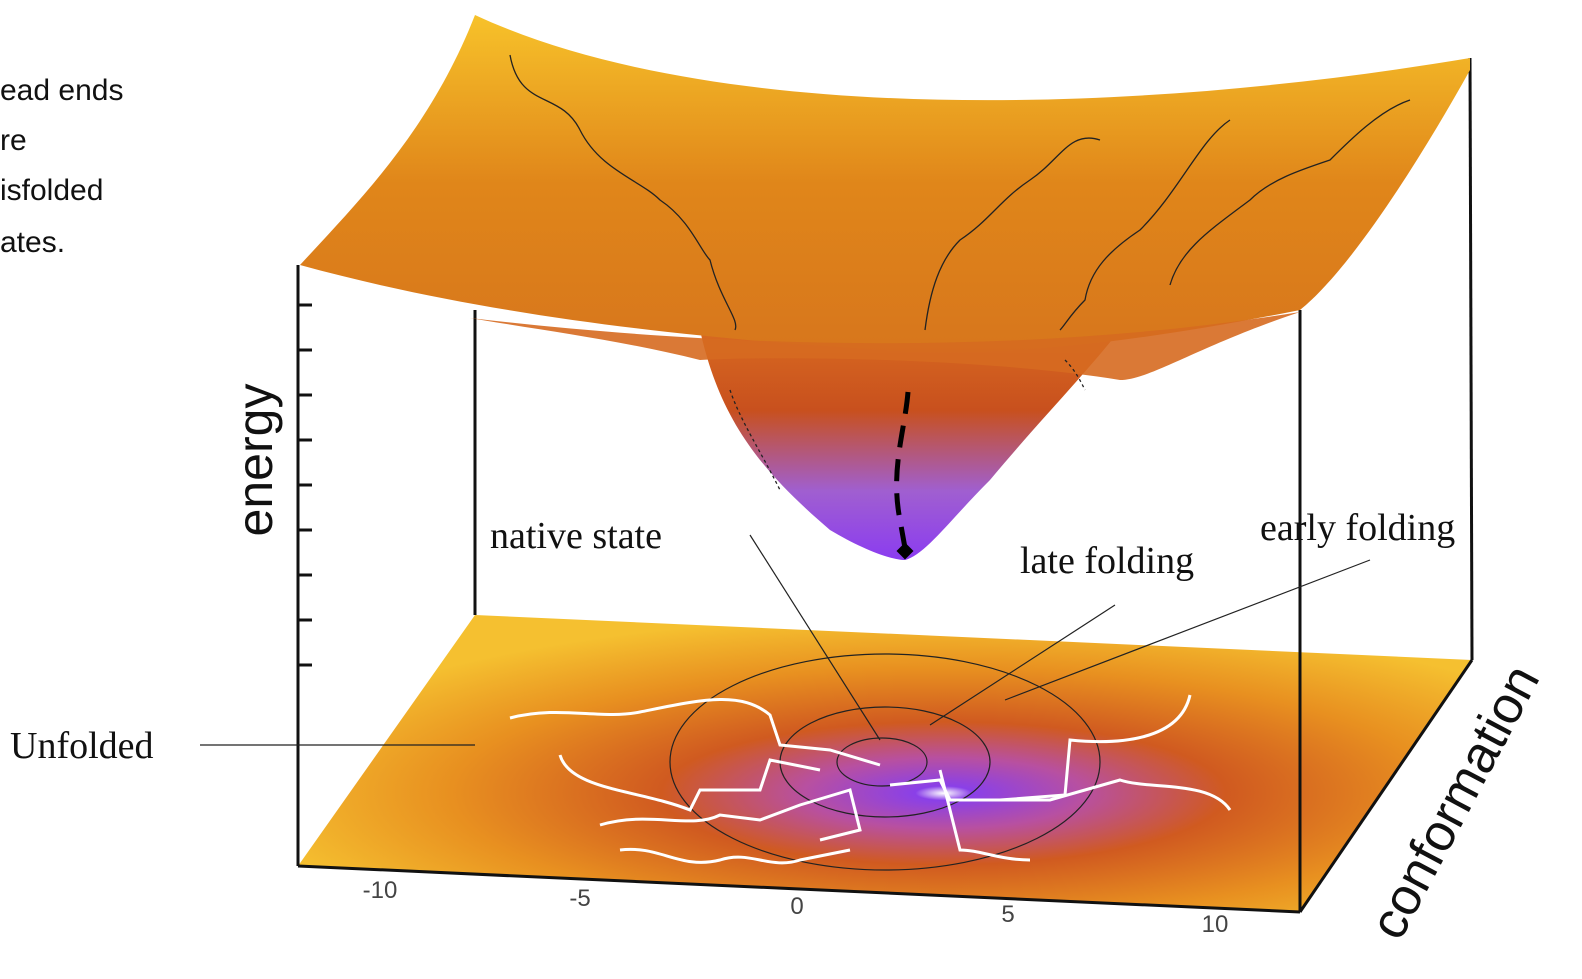 The height and width of the screenshot is (979, 1582). What do you see at coordinates (579, 898) in the screenshot?
I see `x-tick-label: -5` at bounding box center [579, 898].